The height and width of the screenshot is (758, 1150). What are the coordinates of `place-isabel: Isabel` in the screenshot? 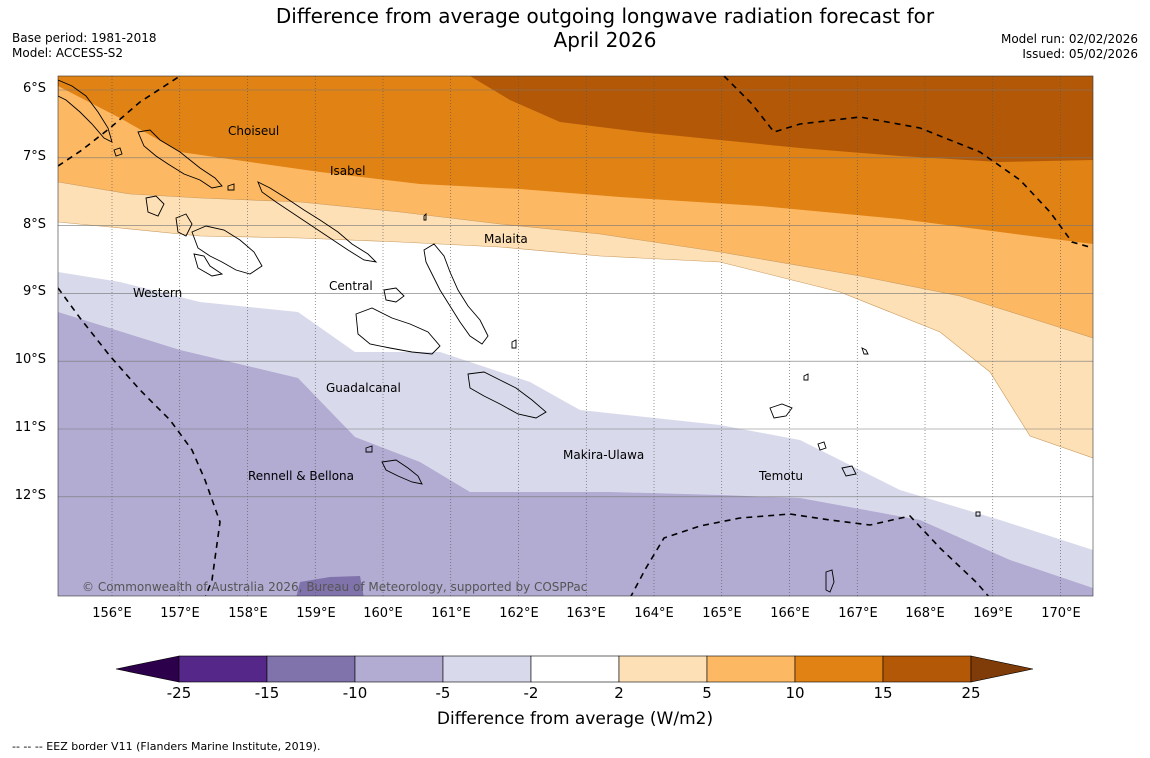 It's located at (348, 171).